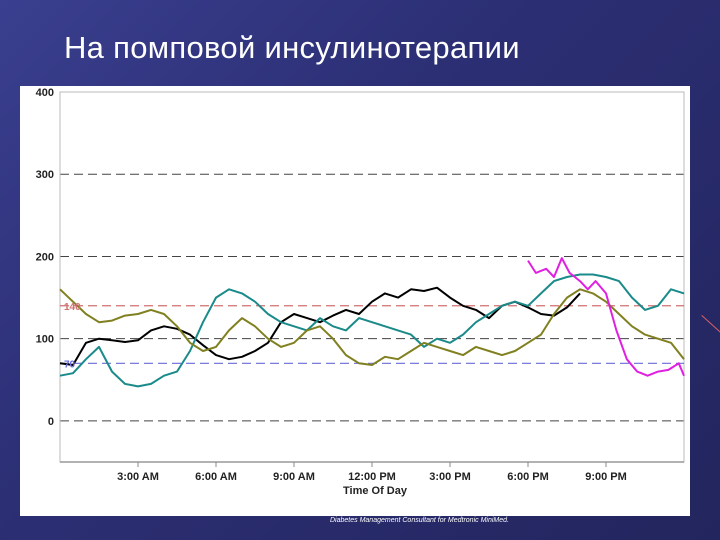 This screenshot has width=720, height=540. What do you see at coordinates (138, 477) in the screenshot?
I see `x-tick-label: 3:00 AM` at bounding box center [138, 477].